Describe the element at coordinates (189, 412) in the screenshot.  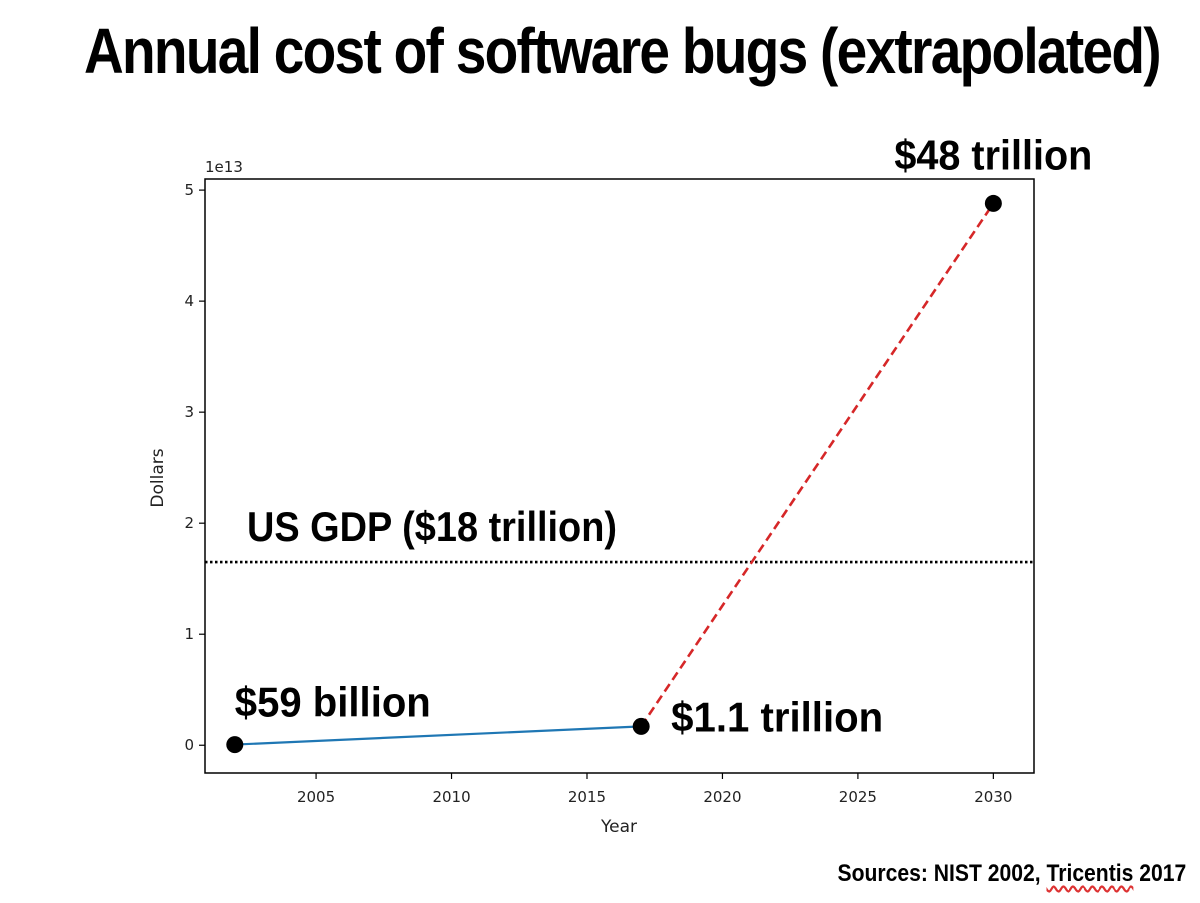
I see `y-tick-label: 3` at that location.